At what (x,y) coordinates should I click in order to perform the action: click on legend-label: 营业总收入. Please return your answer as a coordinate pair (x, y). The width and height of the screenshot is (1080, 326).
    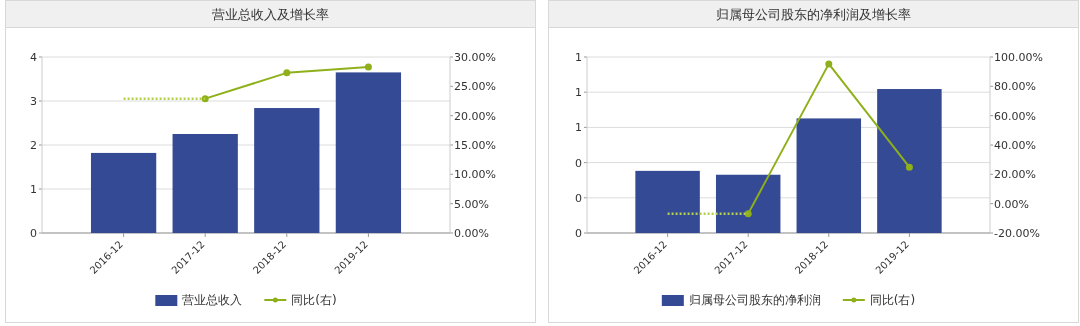
    Looking at the image, I should click on (212, 300).